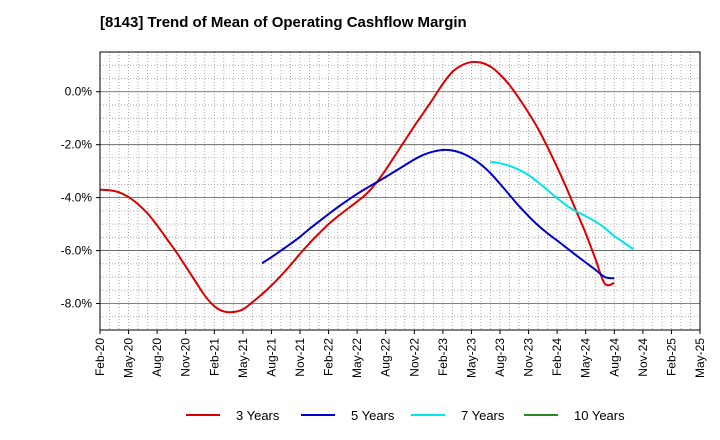  I want to click on x-tick-label: Nov-21, so click(300, 357).